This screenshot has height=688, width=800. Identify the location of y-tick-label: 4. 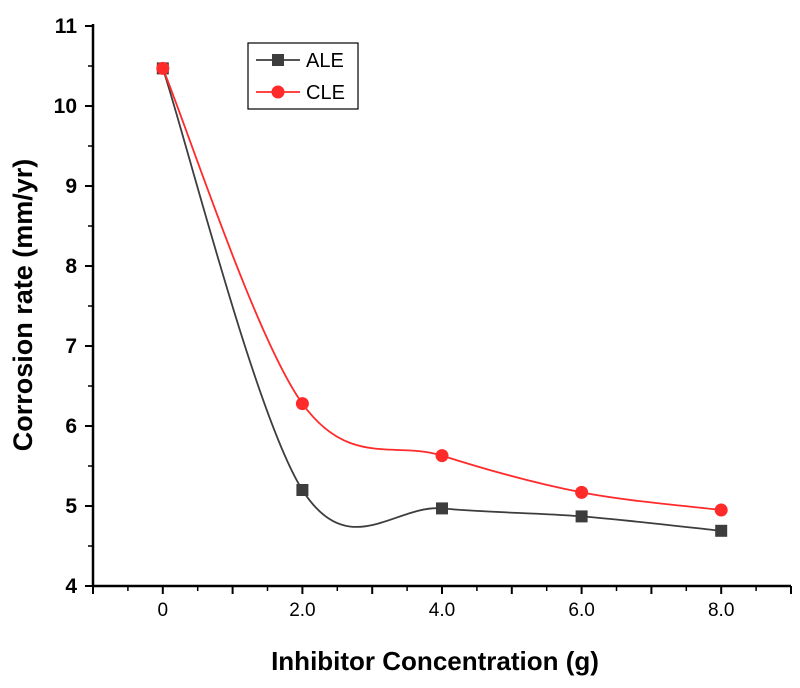
(71, 586).